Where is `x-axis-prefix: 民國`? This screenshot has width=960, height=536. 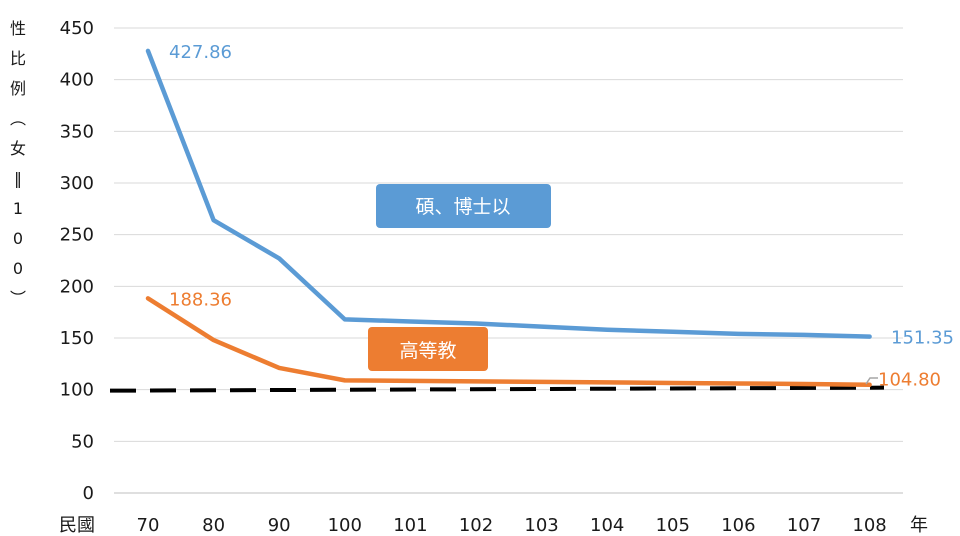 x-axis-prefix: 民國 is located at coordinates (77, 525).